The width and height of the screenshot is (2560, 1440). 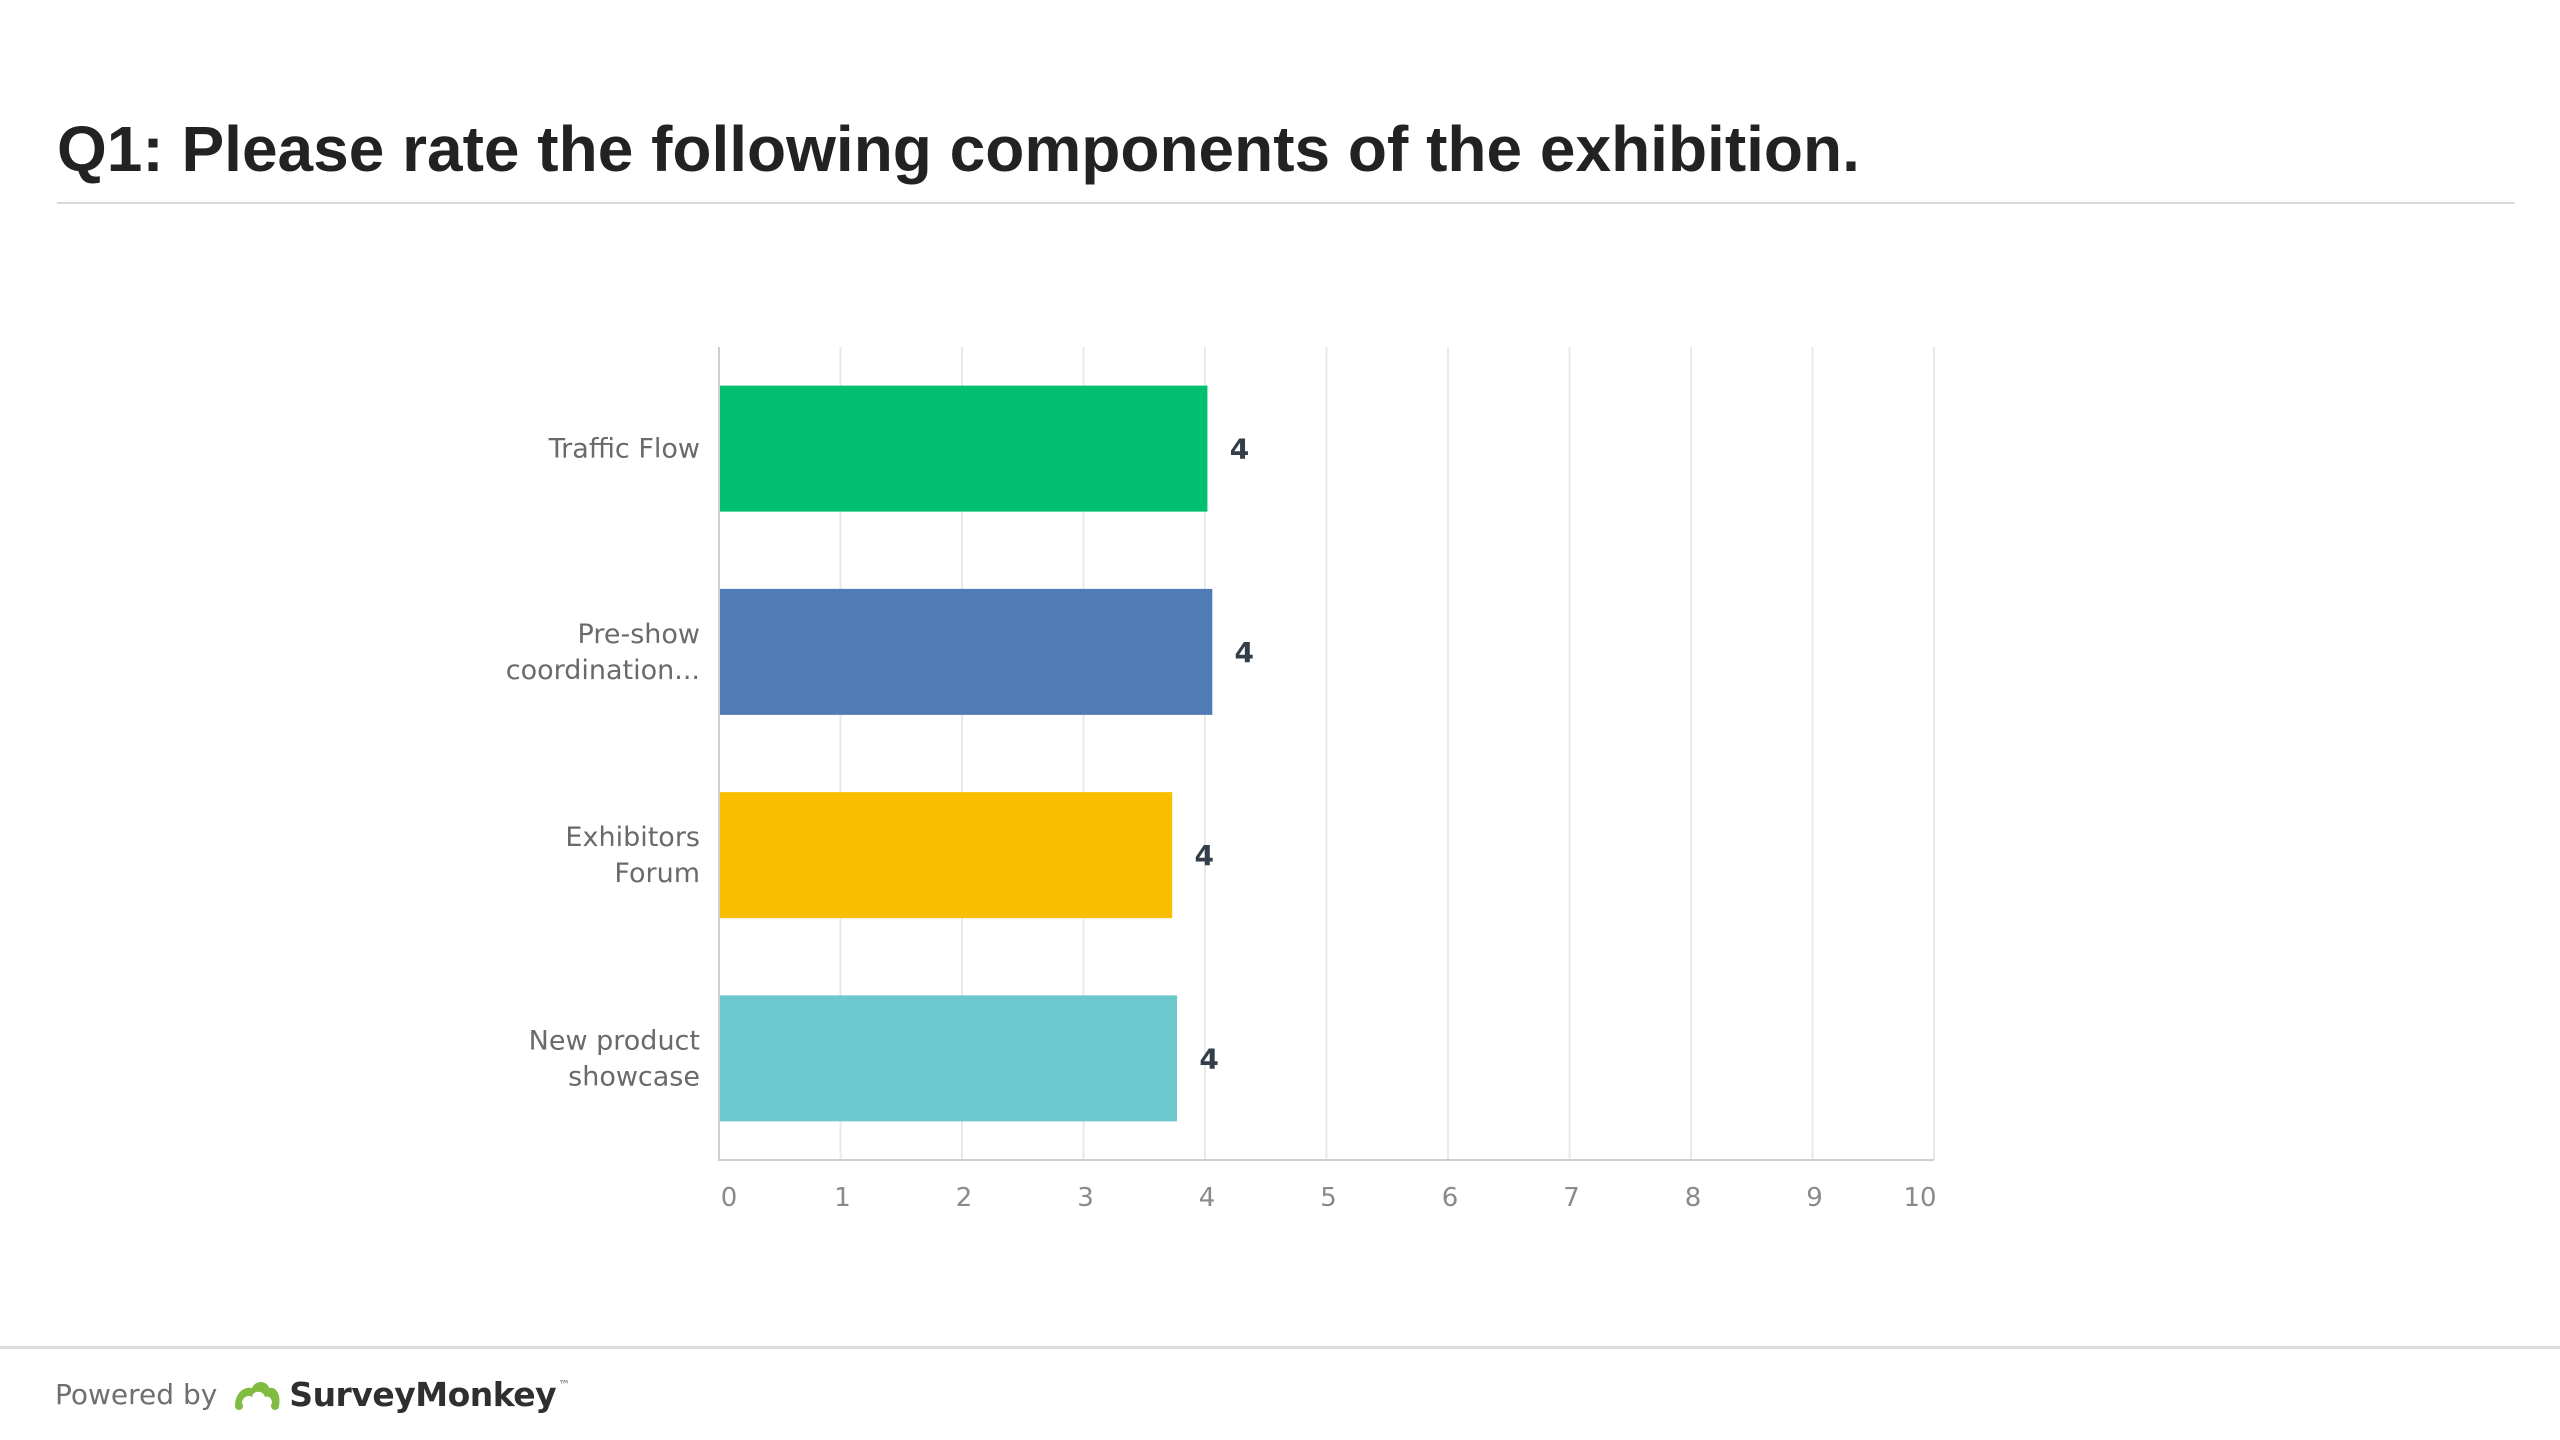 I want to click on x-tick-label: 10, so click(x=1919, y=1198).